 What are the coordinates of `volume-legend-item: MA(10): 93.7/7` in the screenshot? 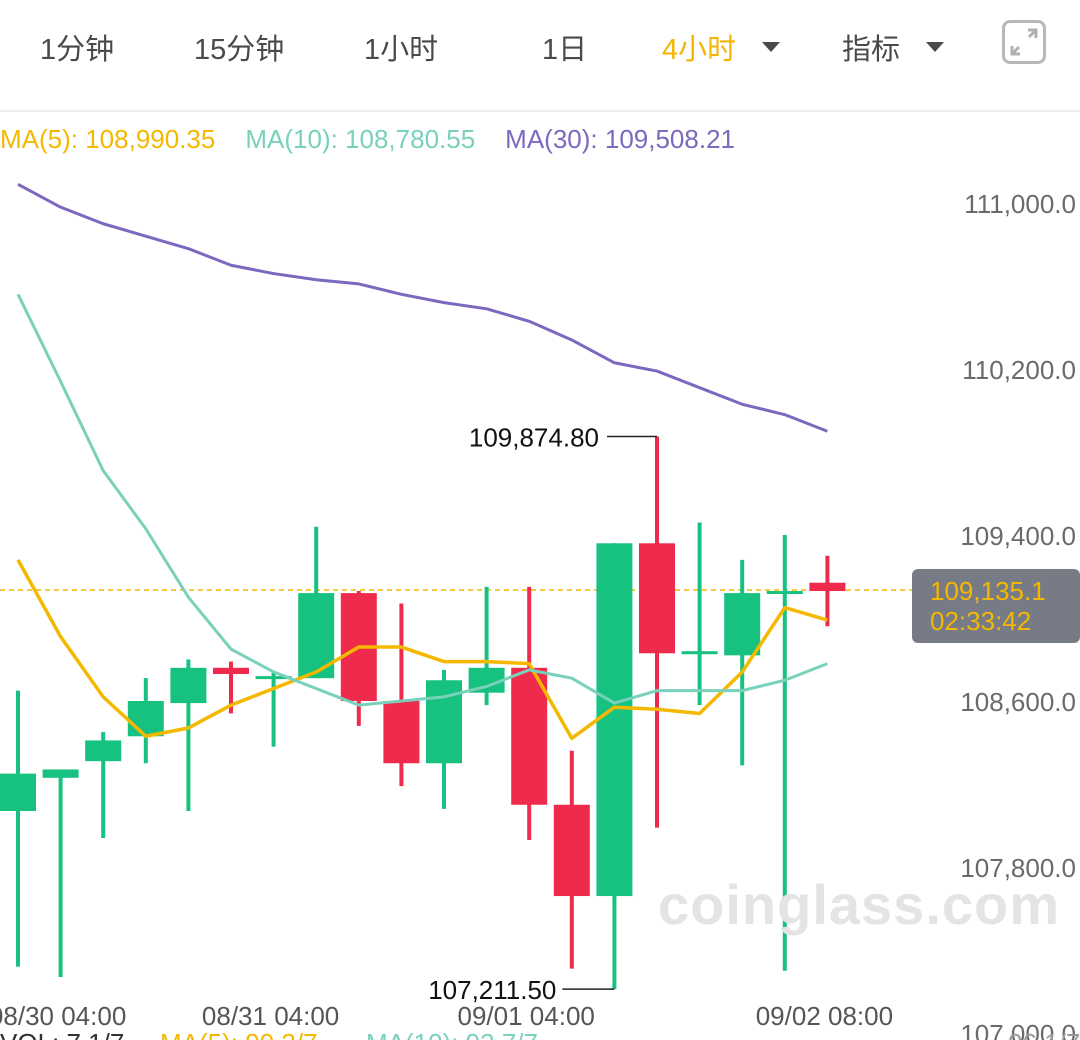 It's located at (452, 1034).